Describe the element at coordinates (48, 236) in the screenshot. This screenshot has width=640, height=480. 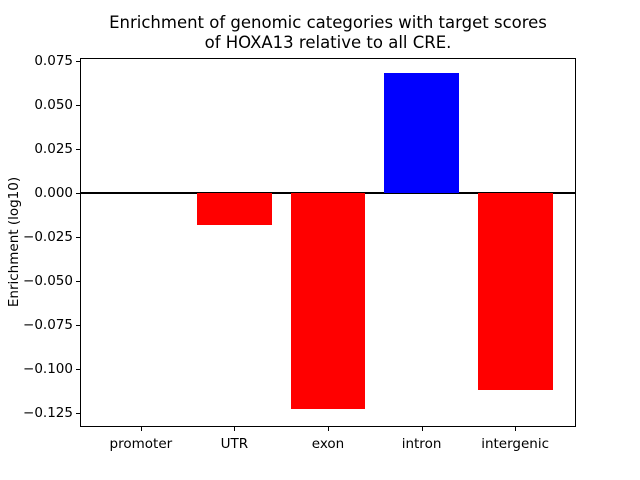
I see `y-tick-label: −0.025` at that location.